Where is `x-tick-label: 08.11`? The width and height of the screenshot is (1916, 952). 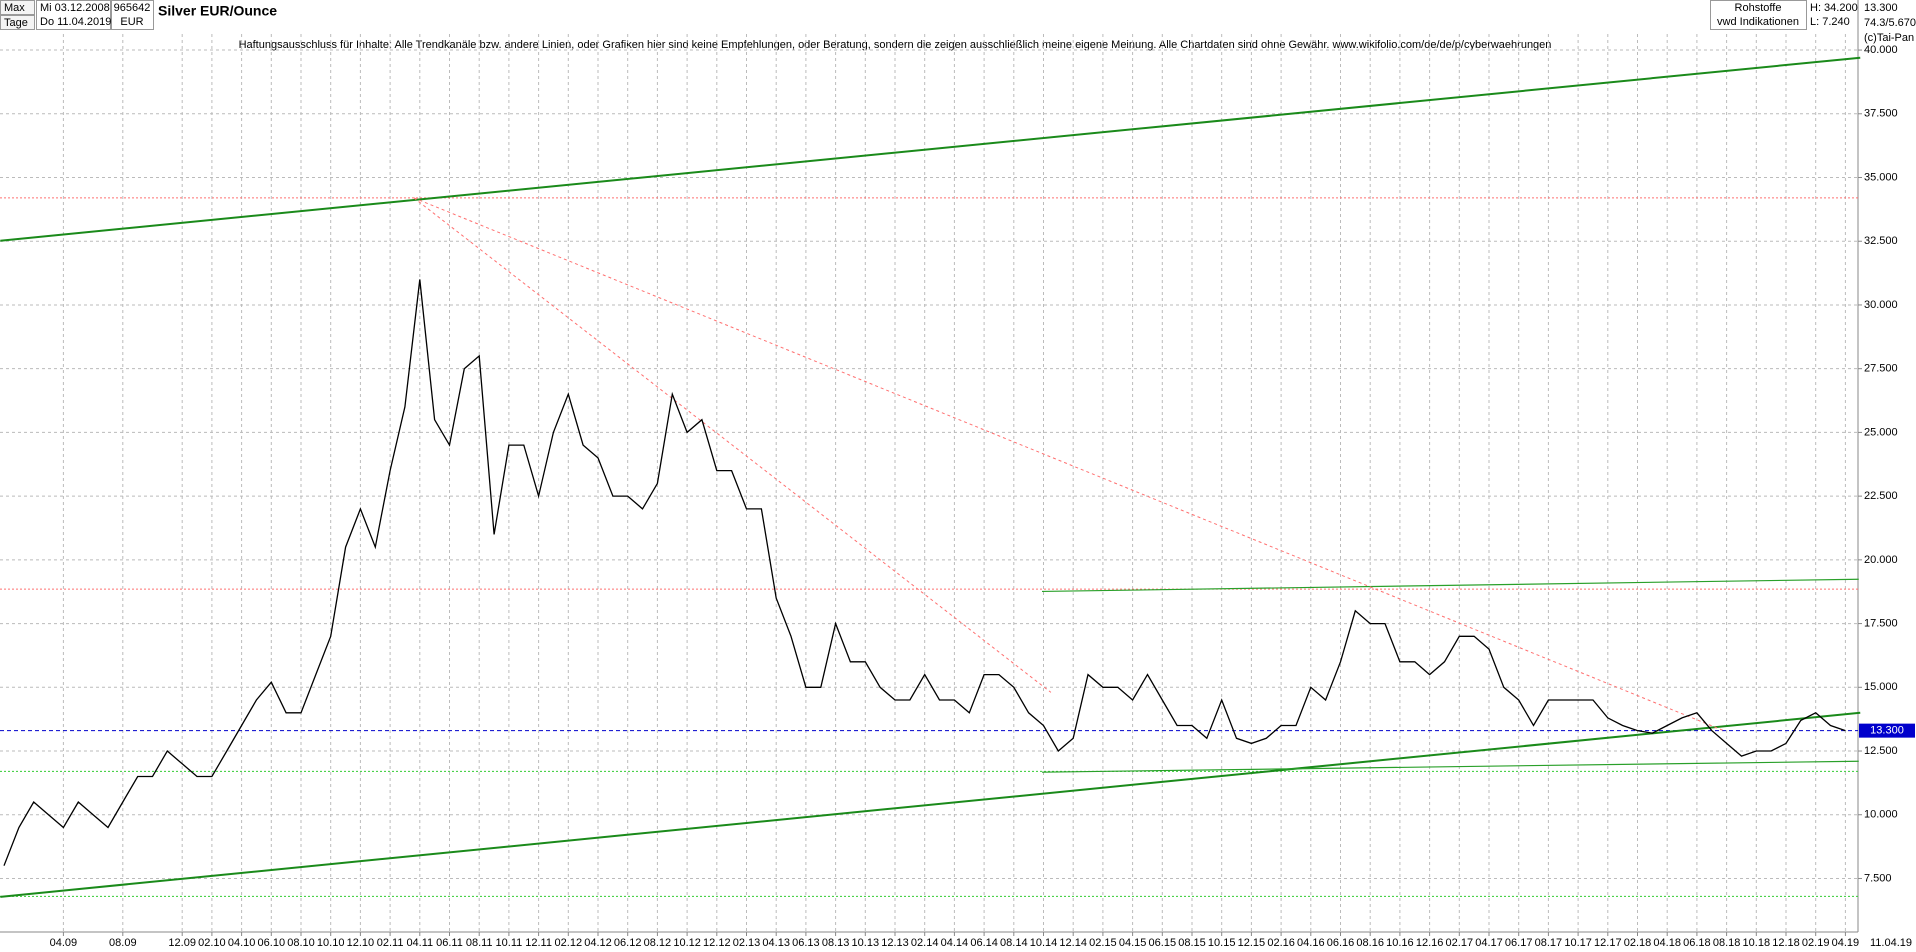
x-tick-label: 08.11 is located at coordinates (479, 943).